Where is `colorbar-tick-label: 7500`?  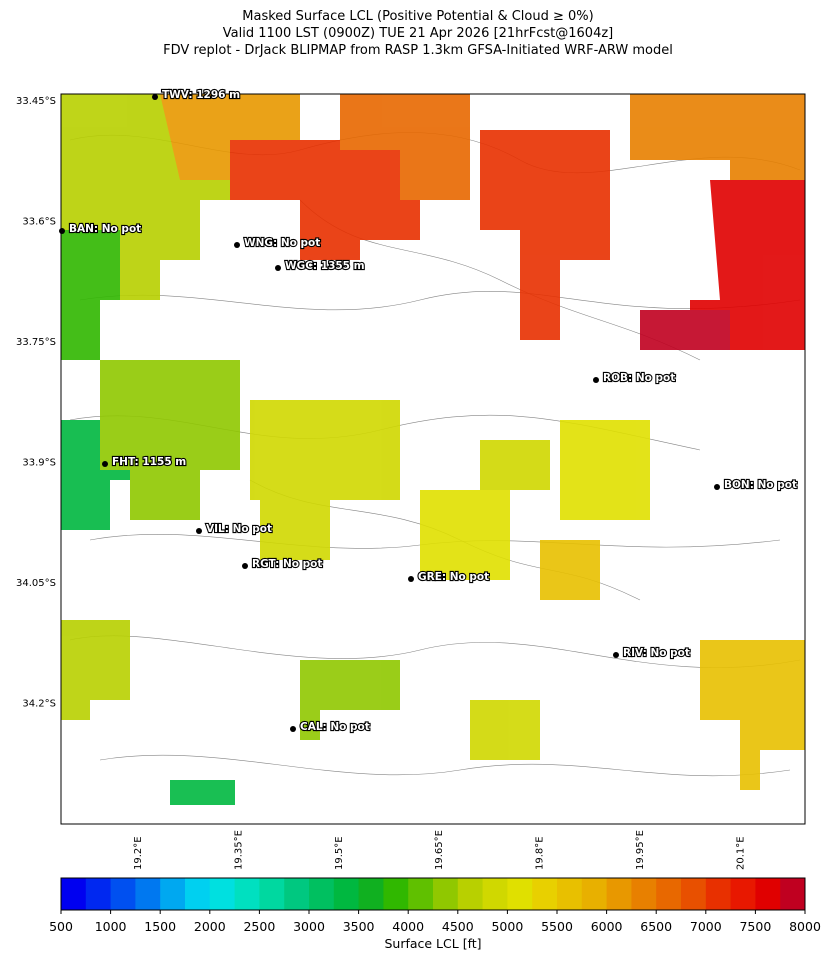
colorbar-tick-label: 7500 is located at coordinates (755, 926).